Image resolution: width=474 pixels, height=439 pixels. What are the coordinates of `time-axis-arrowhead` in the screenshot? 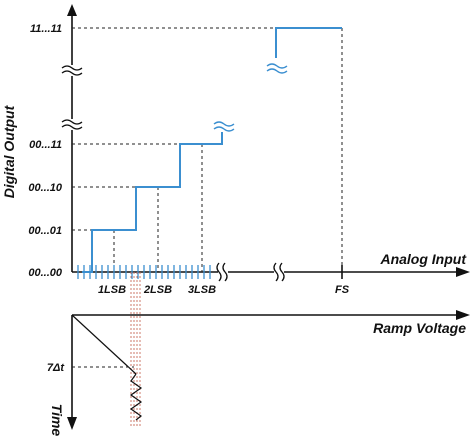 It's located at (72, 423).